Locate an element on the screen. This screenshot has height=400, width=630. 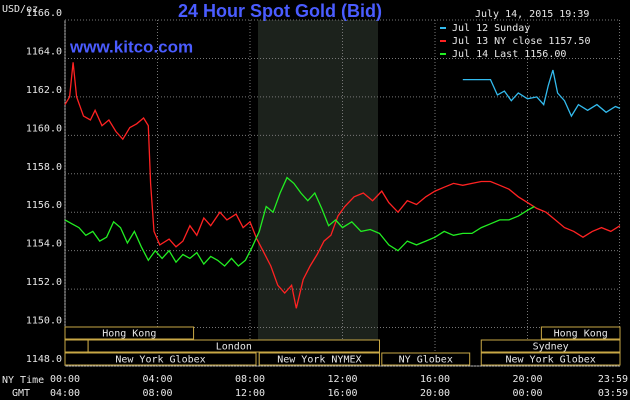
legend-entry: Jul 14 Last 1156.00 is located at coordinates (509, 54).